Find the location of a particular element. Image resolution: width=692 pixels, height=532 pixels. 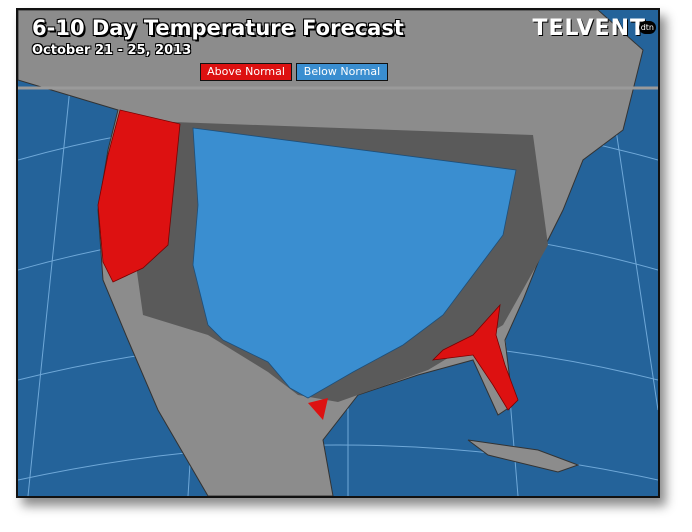

cuba is located at coordinates (523, 456).